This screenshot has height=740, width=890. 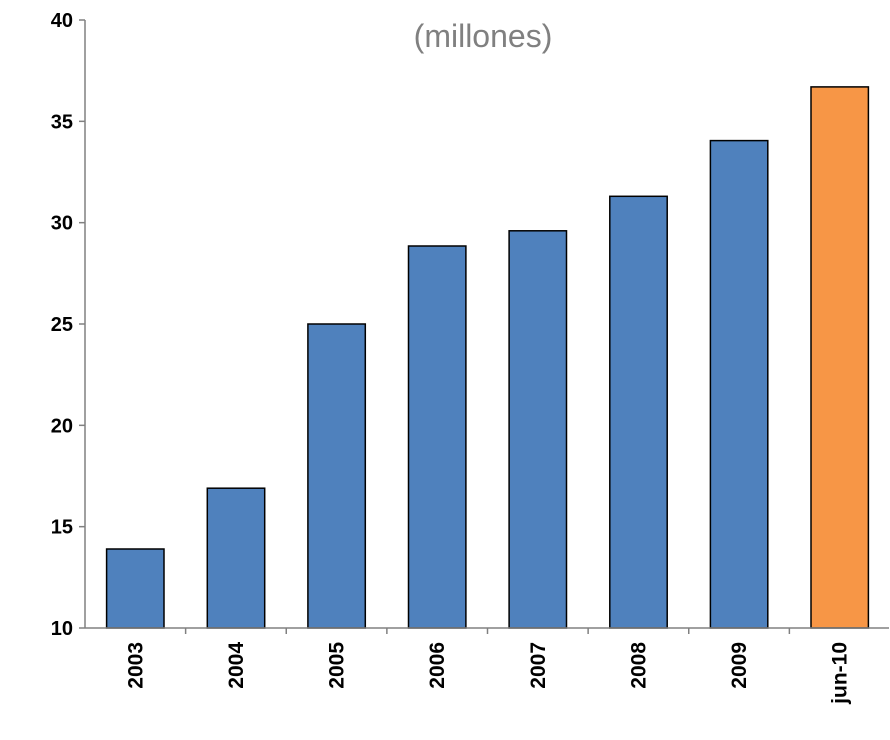 What do you see at coordinates (638, 665) in the screenshot?
I see `x-tick-label: 2008` at bounding box center [638, 665].